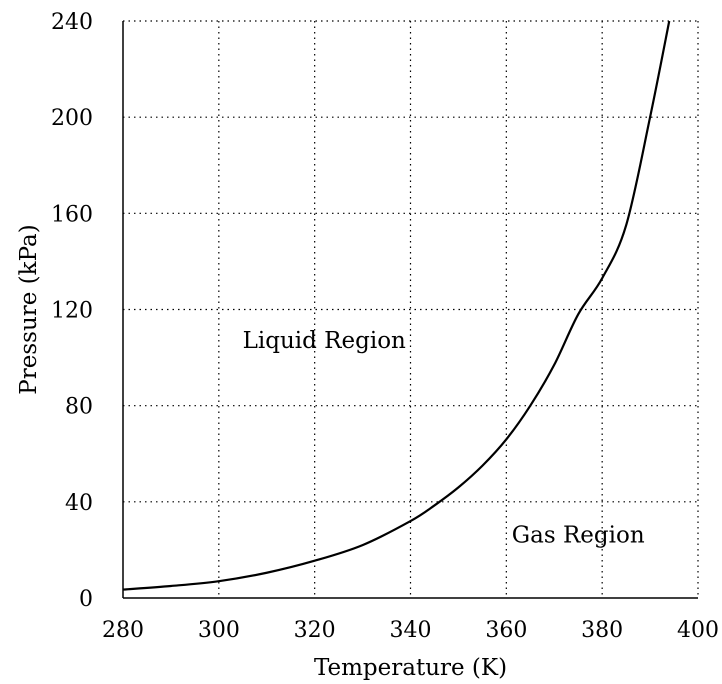  I want to click on y-tick-label-1: 40, so click(79, 503).